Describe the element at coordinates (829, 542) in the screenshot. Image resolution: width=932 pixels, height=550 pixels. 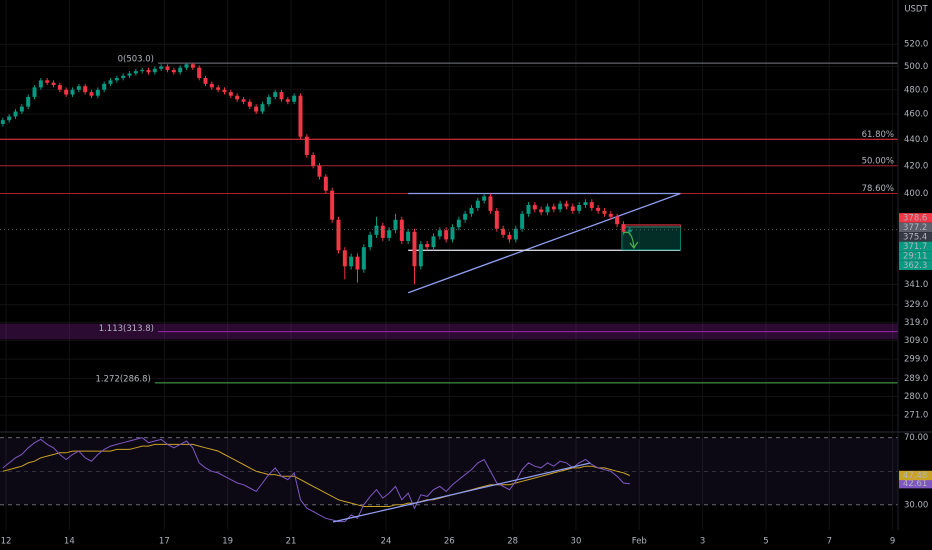
I see `x-tick-label: 7` at that location.